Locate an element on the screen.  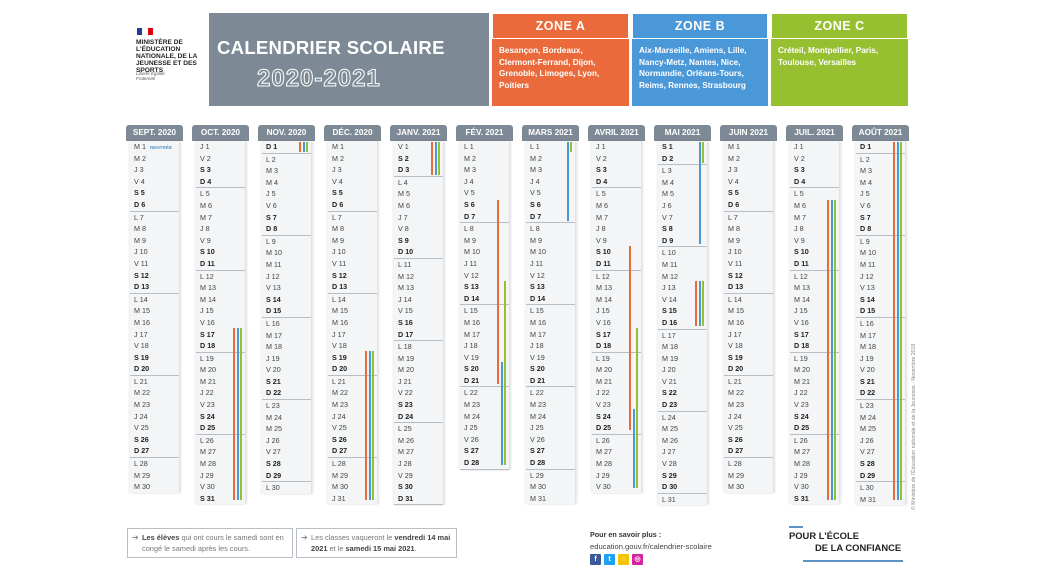
day-cell: S 16 is located at coordinates (418, 323).